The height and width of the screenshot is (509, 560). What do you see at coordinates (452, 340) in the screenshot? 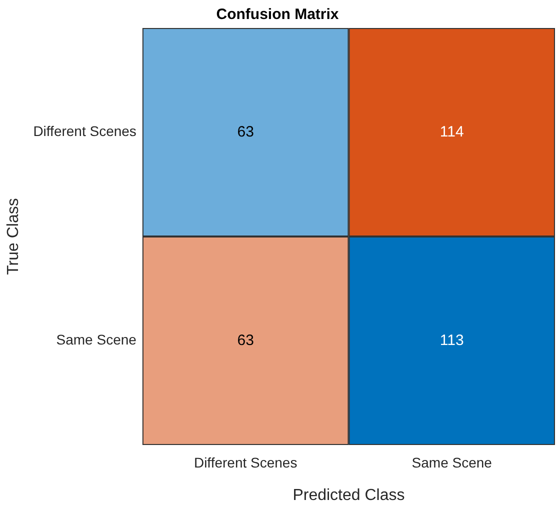
I see `data-label: 113` at bounding box center [452, 340].